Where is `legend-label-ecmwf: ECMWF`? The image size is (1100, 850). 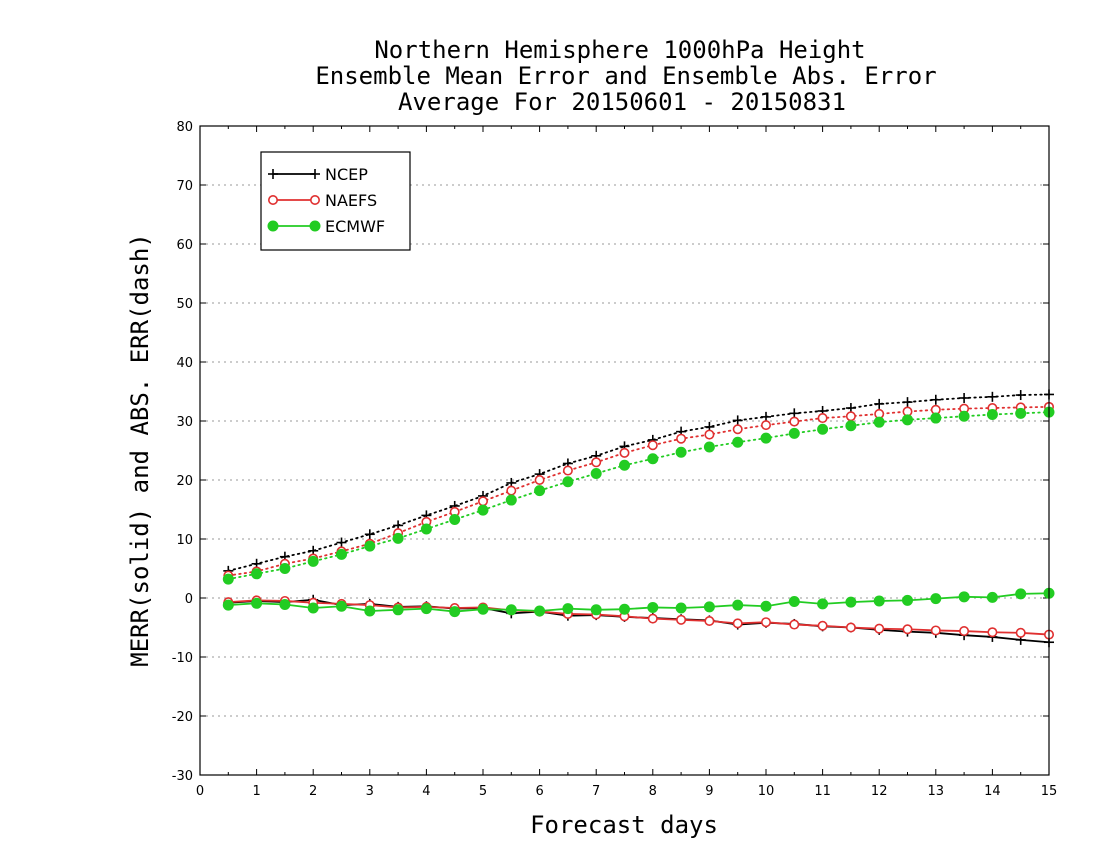
legend-label-ecmwf: ECMWF is located at coordinates (355, 226).